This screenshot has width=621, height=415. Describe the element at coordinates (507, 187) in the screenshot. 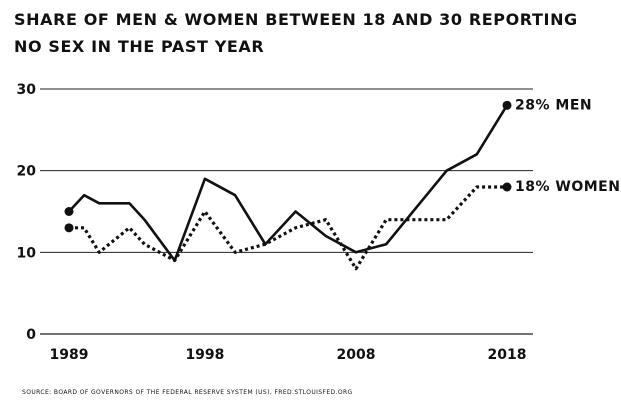

I see `series-end-point-women` at that location.